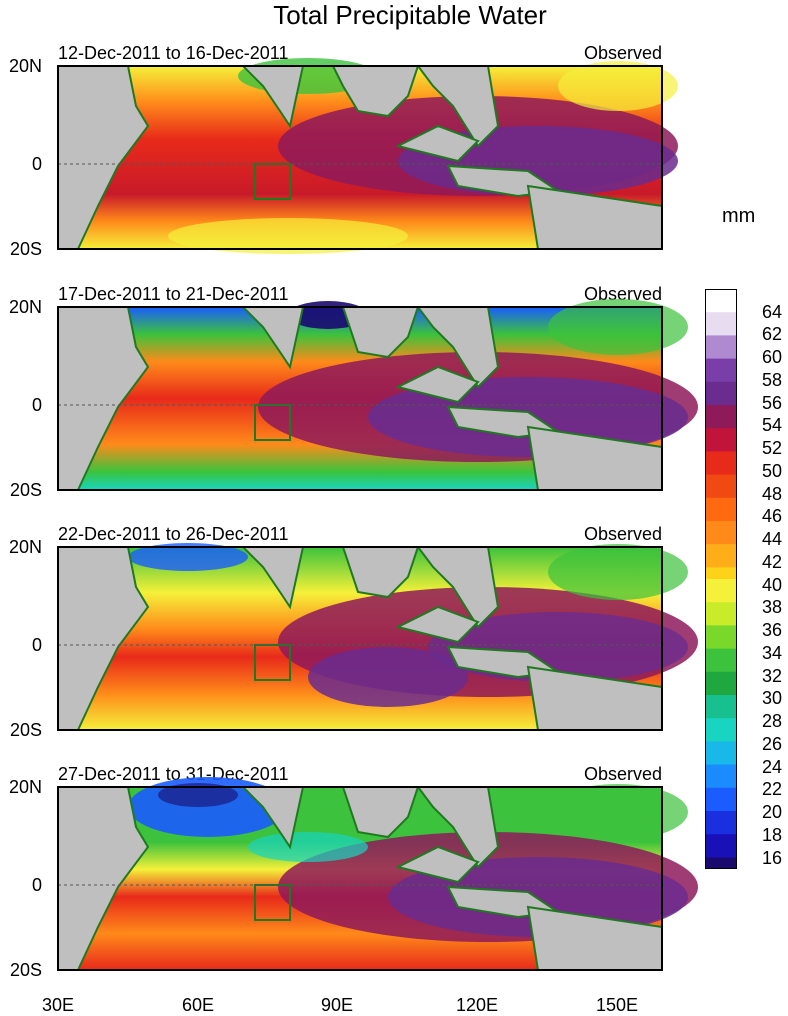 This screenshot has width=788, height=1016. I want to click on lon-tick-label: 60E, so click(198, 1005).